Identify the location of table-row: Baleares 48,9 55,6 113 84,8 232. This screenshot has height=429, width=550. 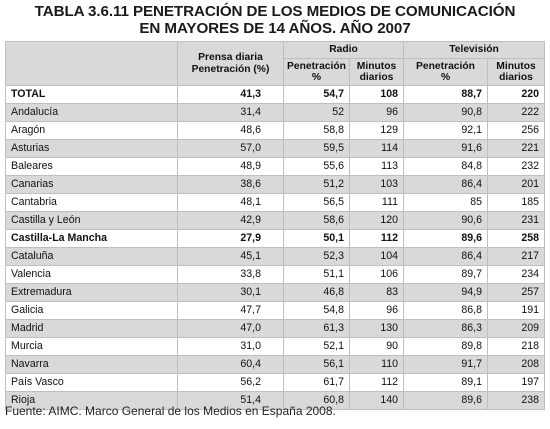
(275, 166).